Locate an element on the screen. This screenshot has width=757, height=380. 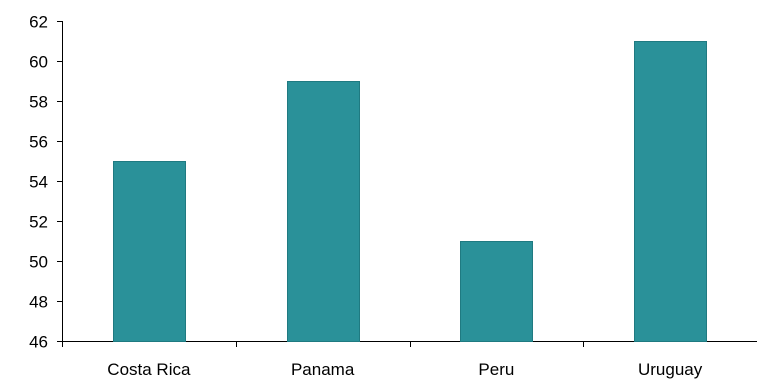
y-axis: 46 48 50 52 54 56 58 60 62 is located at coordinates (46, 182).